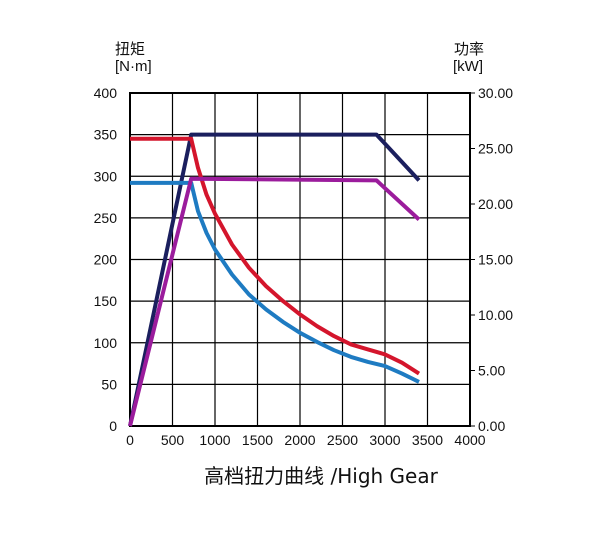 The height and width of the screenshot is (533, 600). Describe the element at coordinates (321, 476) in the screenshot. I see `chart-title: 高档扭力曲线 /High Gear` at that location.